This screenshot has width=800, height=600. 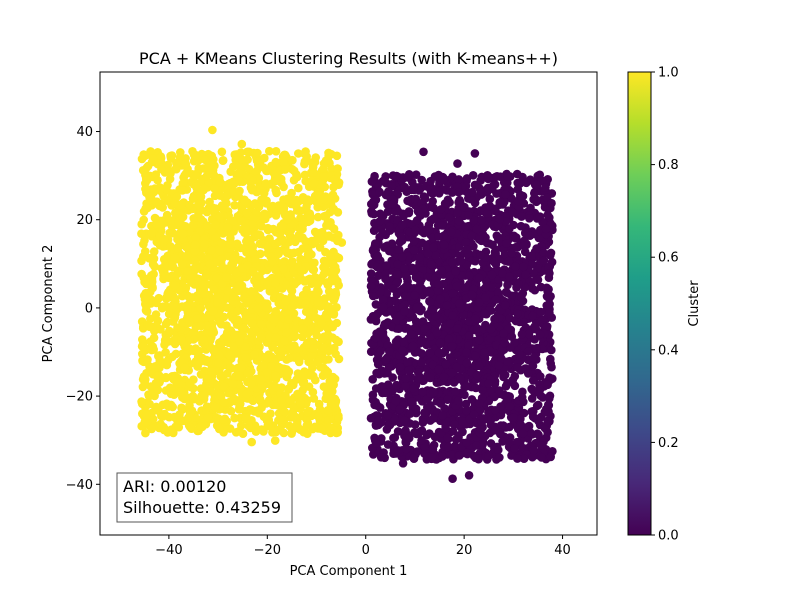 I want to click on cluster-0-points, so click(x=461, y=315).